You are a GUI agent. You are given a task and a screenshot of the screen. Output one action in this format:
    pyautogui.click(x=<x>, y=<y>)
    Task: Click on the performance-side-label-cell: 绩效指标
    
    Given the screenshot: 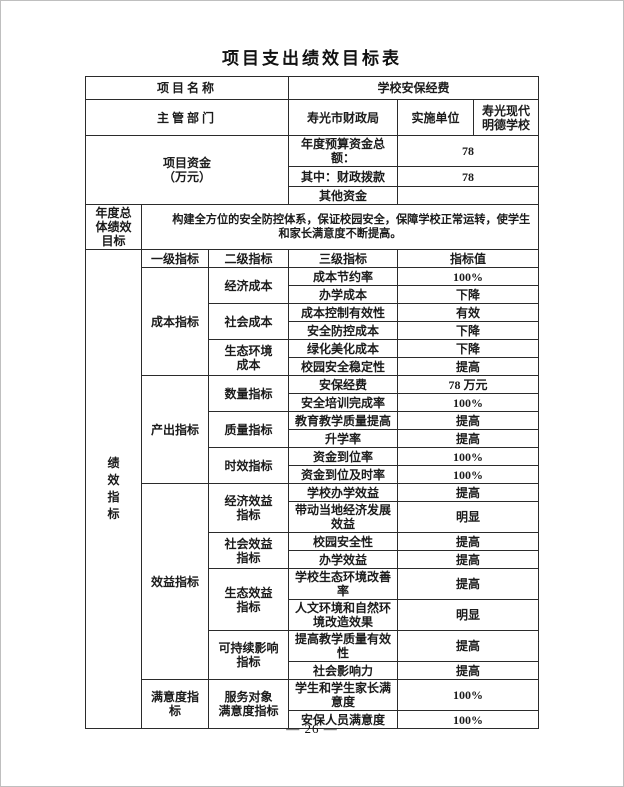 What is the action you would take?
    pyautogui.click(x=113, y=489)
    